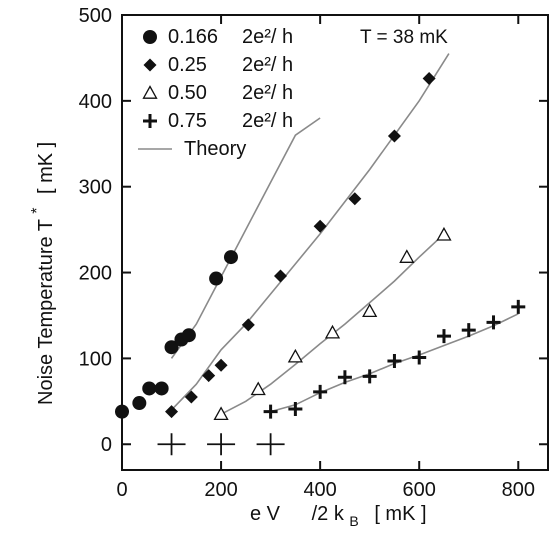 Image resolution: width=558 pixels, height=535 pixels. Describe the element at coordinates (150, 92) in the screenshot. I see `legend-marker-triangle-open` at that location.